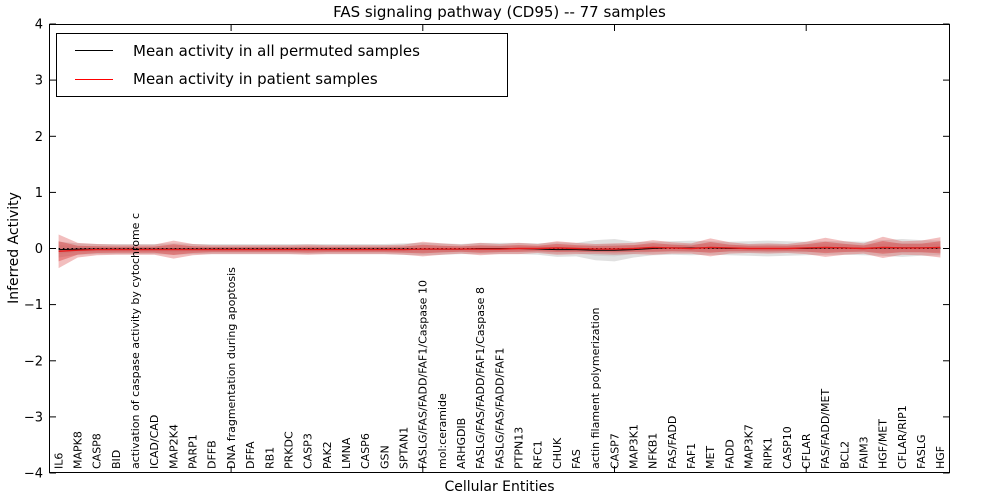 This screenshot has width=1000, height=500. I want to click on x-category-label: CASP10, so click(787, 447).